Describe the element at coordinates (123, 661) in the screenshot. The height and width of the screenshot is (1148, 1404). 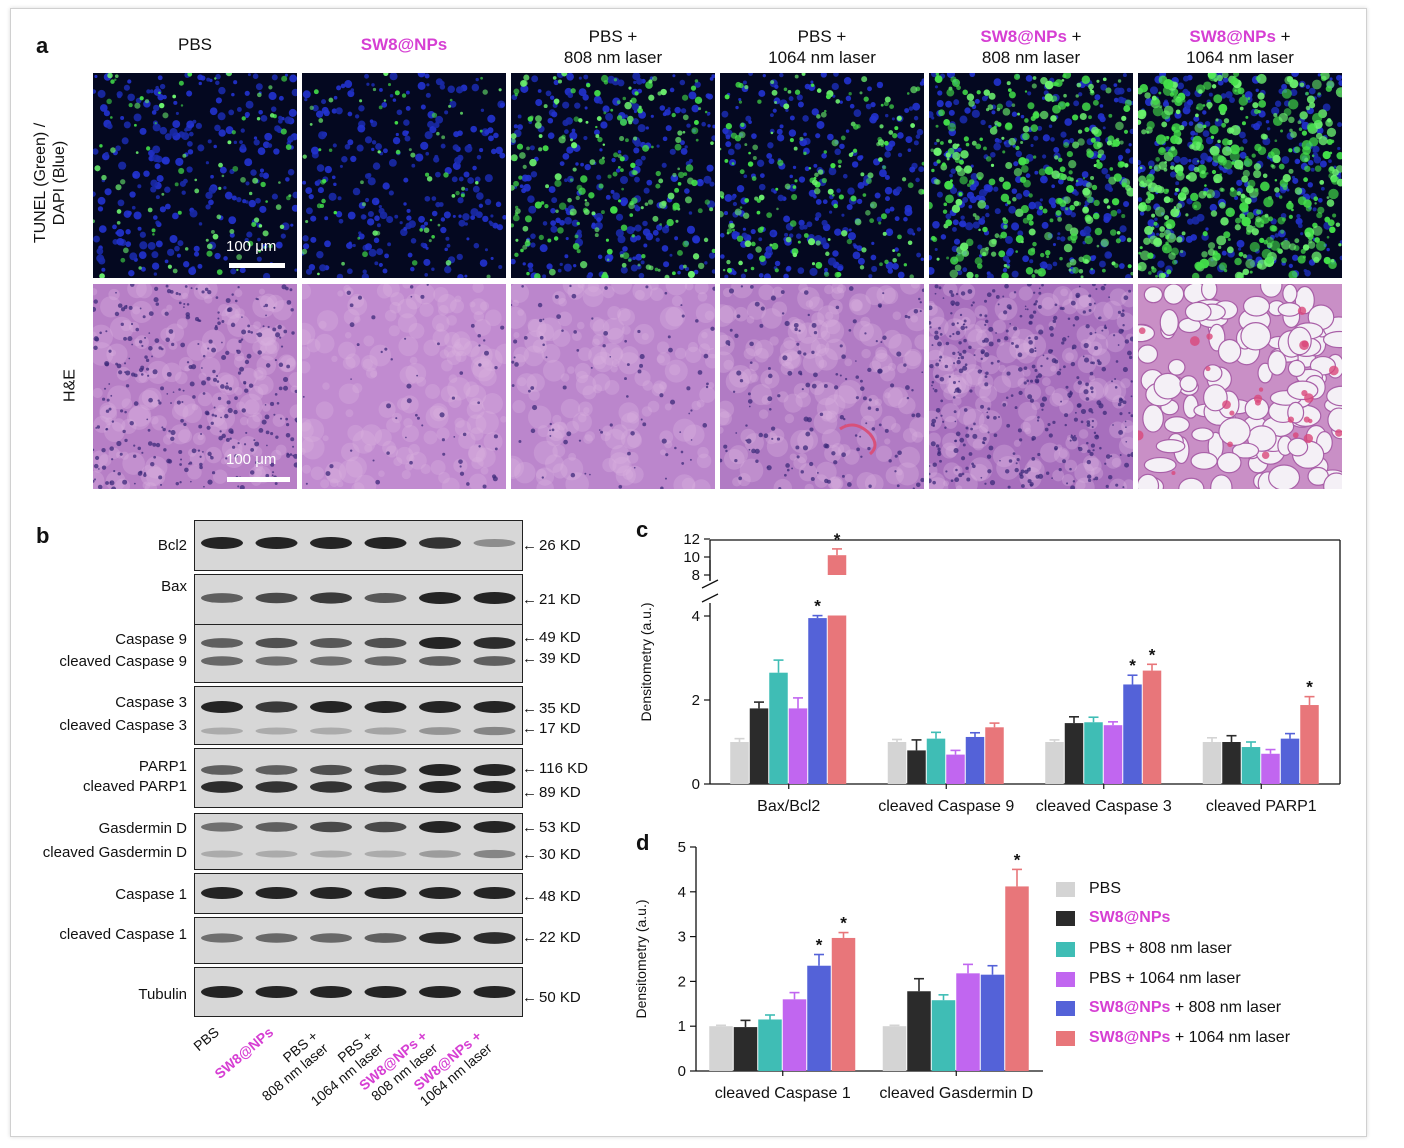
I see `protein-label: cleaved Caspase 9` at that location.